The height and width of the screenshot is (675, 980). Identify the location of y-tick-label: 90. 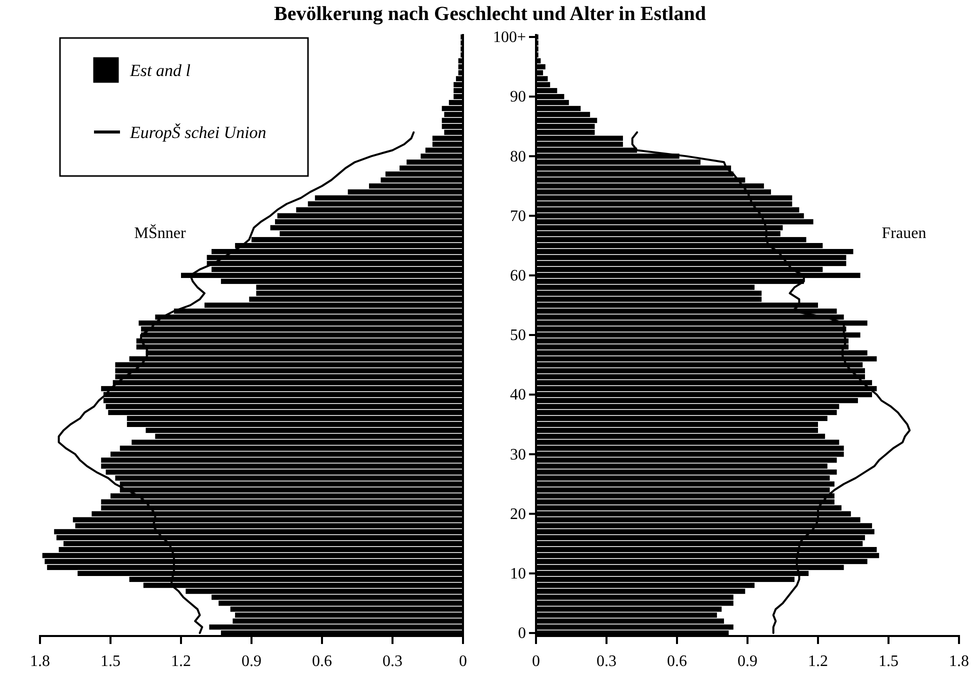
(518, 97).